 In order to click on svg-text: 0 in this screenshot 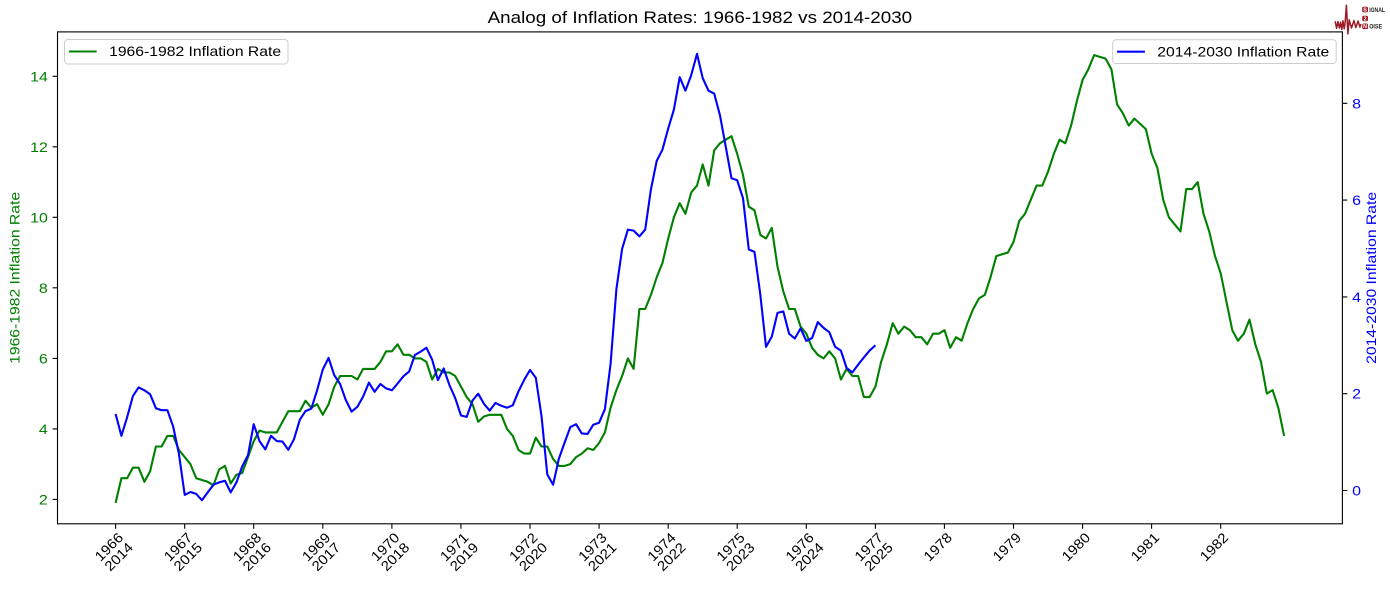, I will do `click(1356, 491)`.